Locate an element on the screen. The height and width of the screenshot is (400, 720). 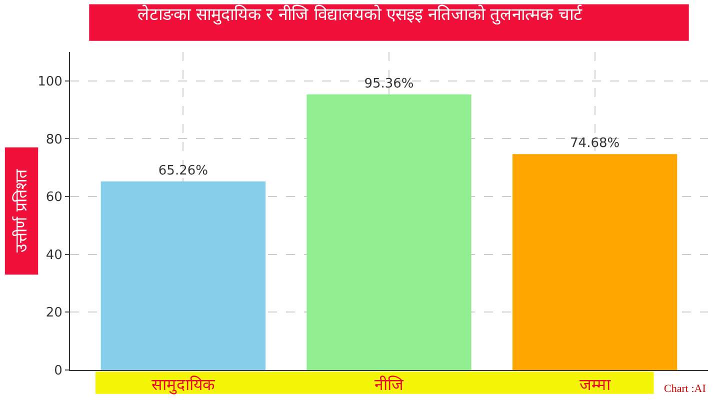
y-tick-label: 0 is located at coordinates (58, 371).